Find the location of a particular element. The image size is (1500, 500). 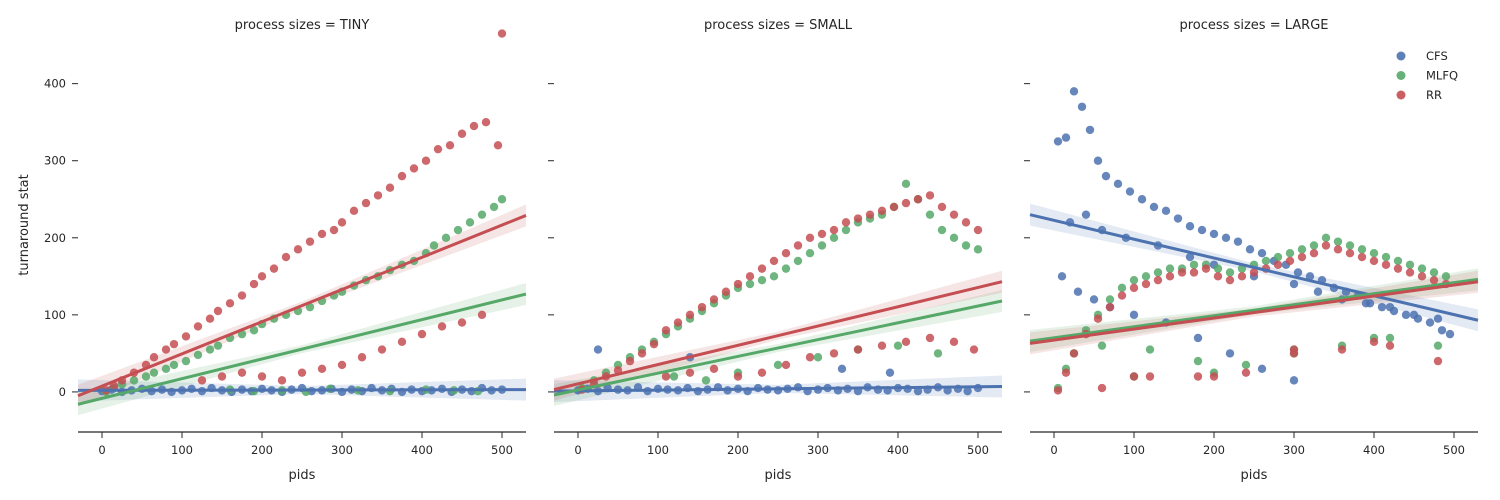

x-tick-label: 300 is located at coordinates (342, 450).